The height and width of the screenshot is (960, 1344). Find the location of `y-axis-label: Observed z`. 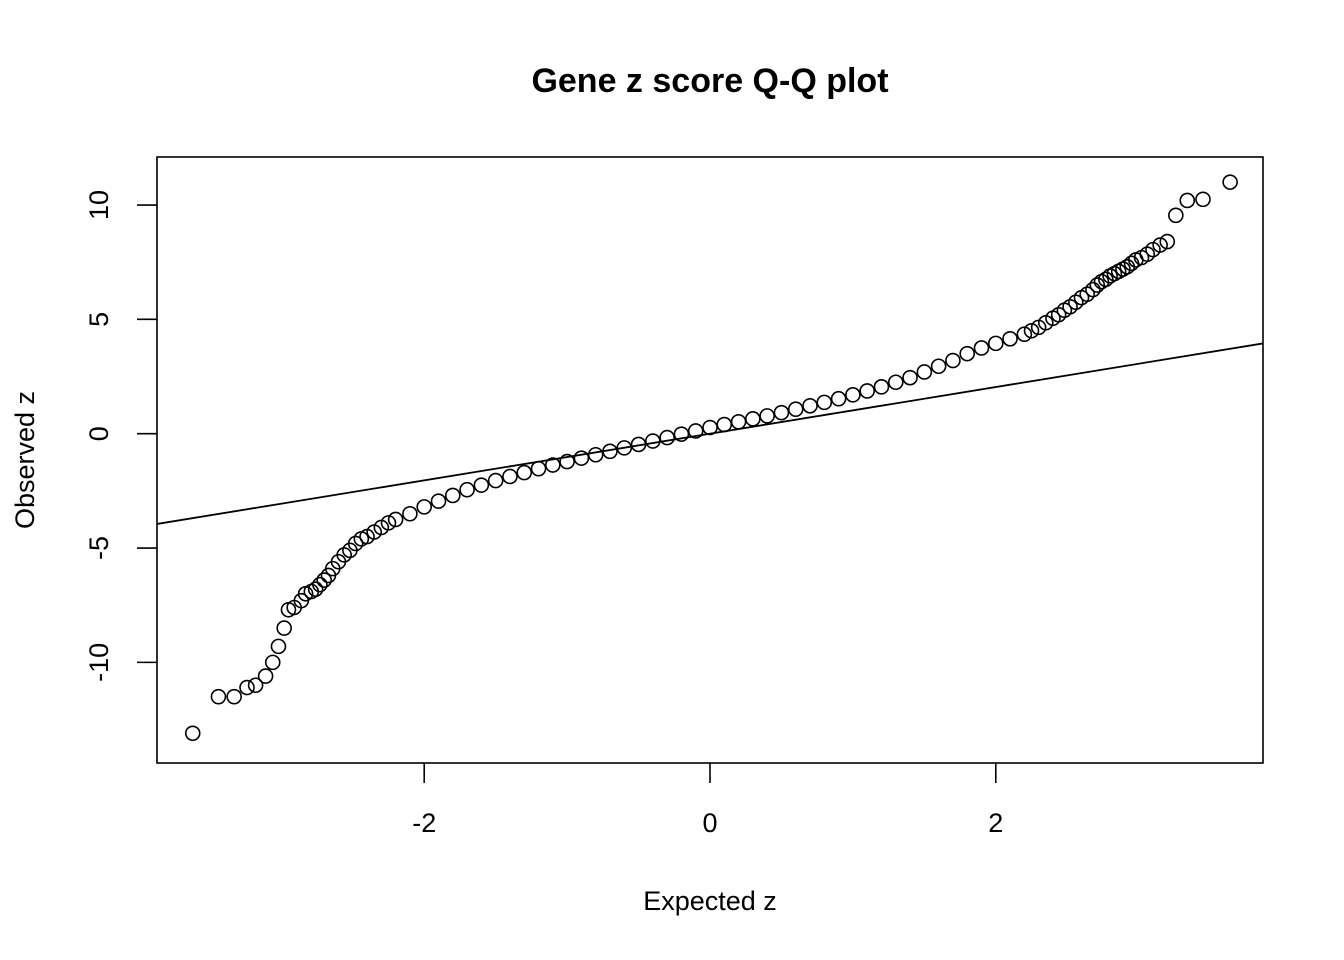

y-axis-label: Observed z is located at coordinates (25, 460).